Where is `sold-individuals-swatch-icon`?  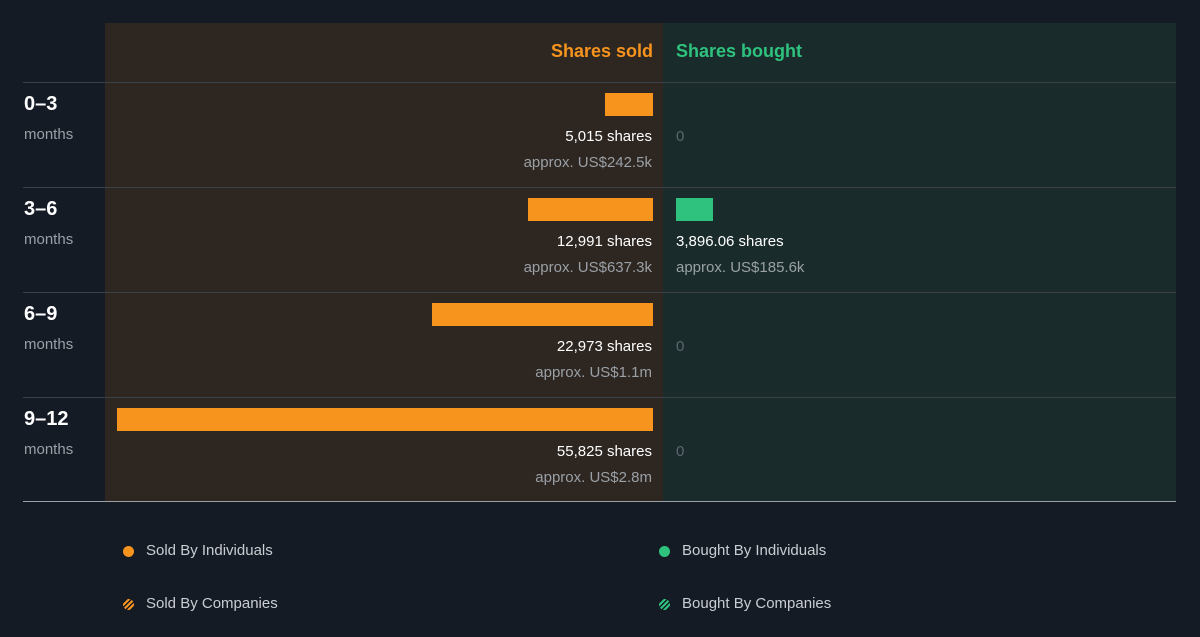
sold-individuals-swatch-icon is located at coordinates (128, 551).